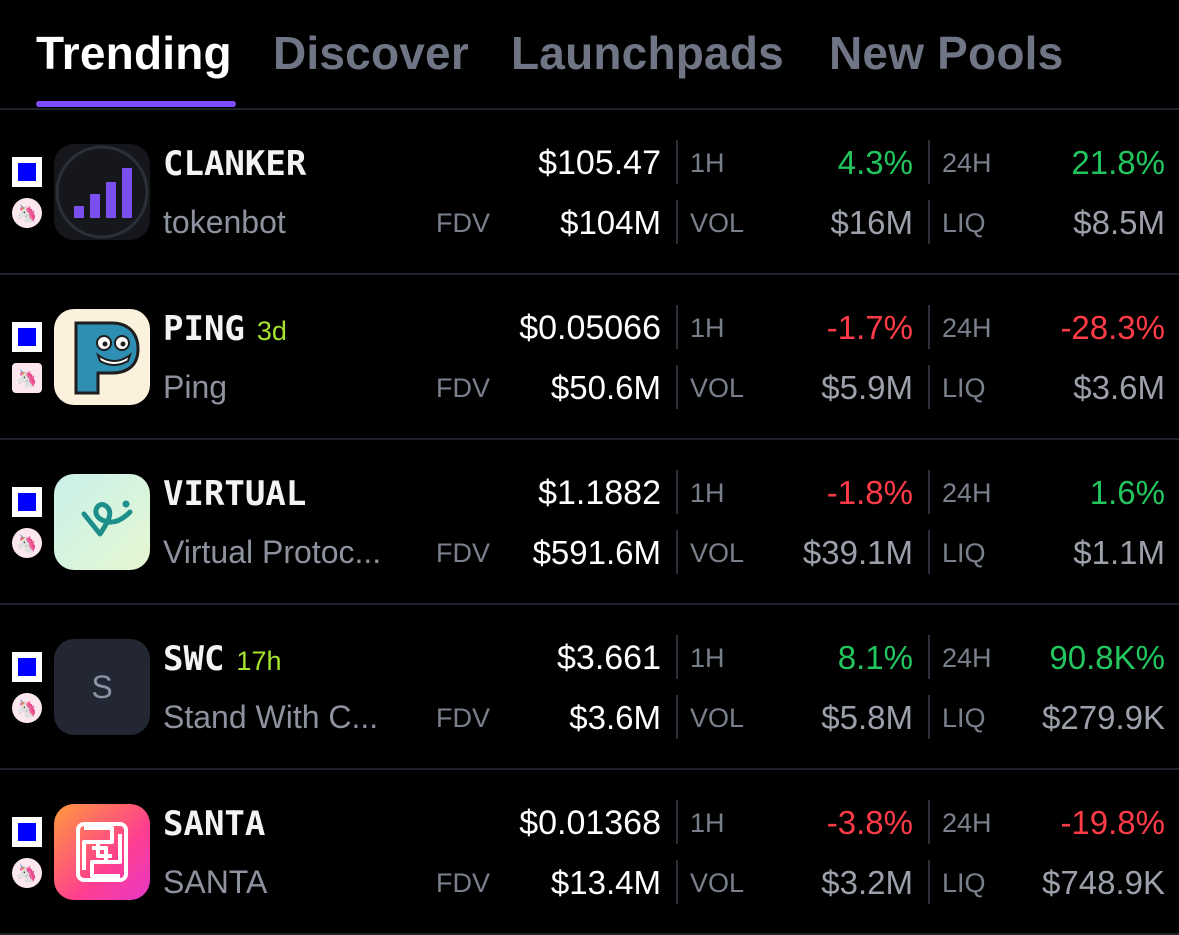  I want to click on tab-trending: Trending, so click(134, 53).